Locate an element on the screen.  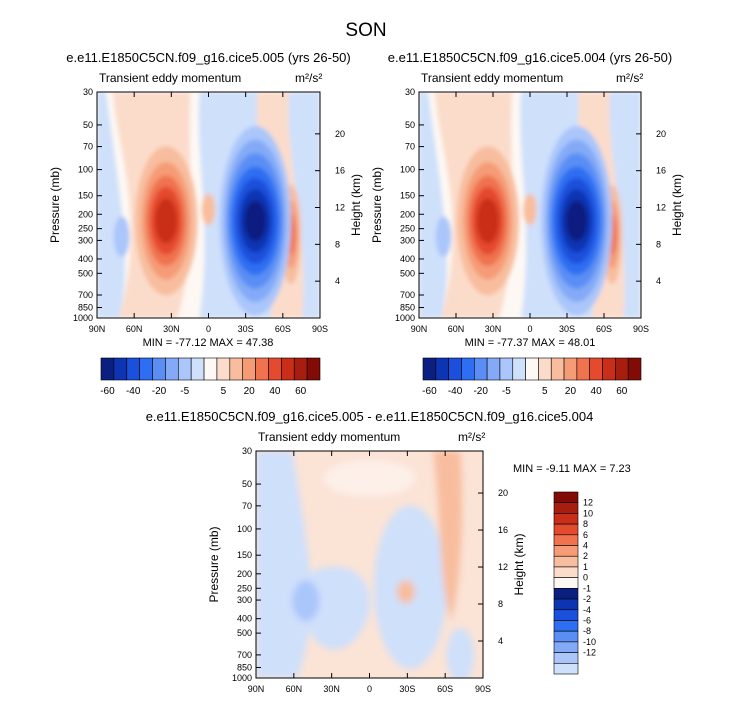
x-tick-label: 30S is located at coordinates (567, 329).